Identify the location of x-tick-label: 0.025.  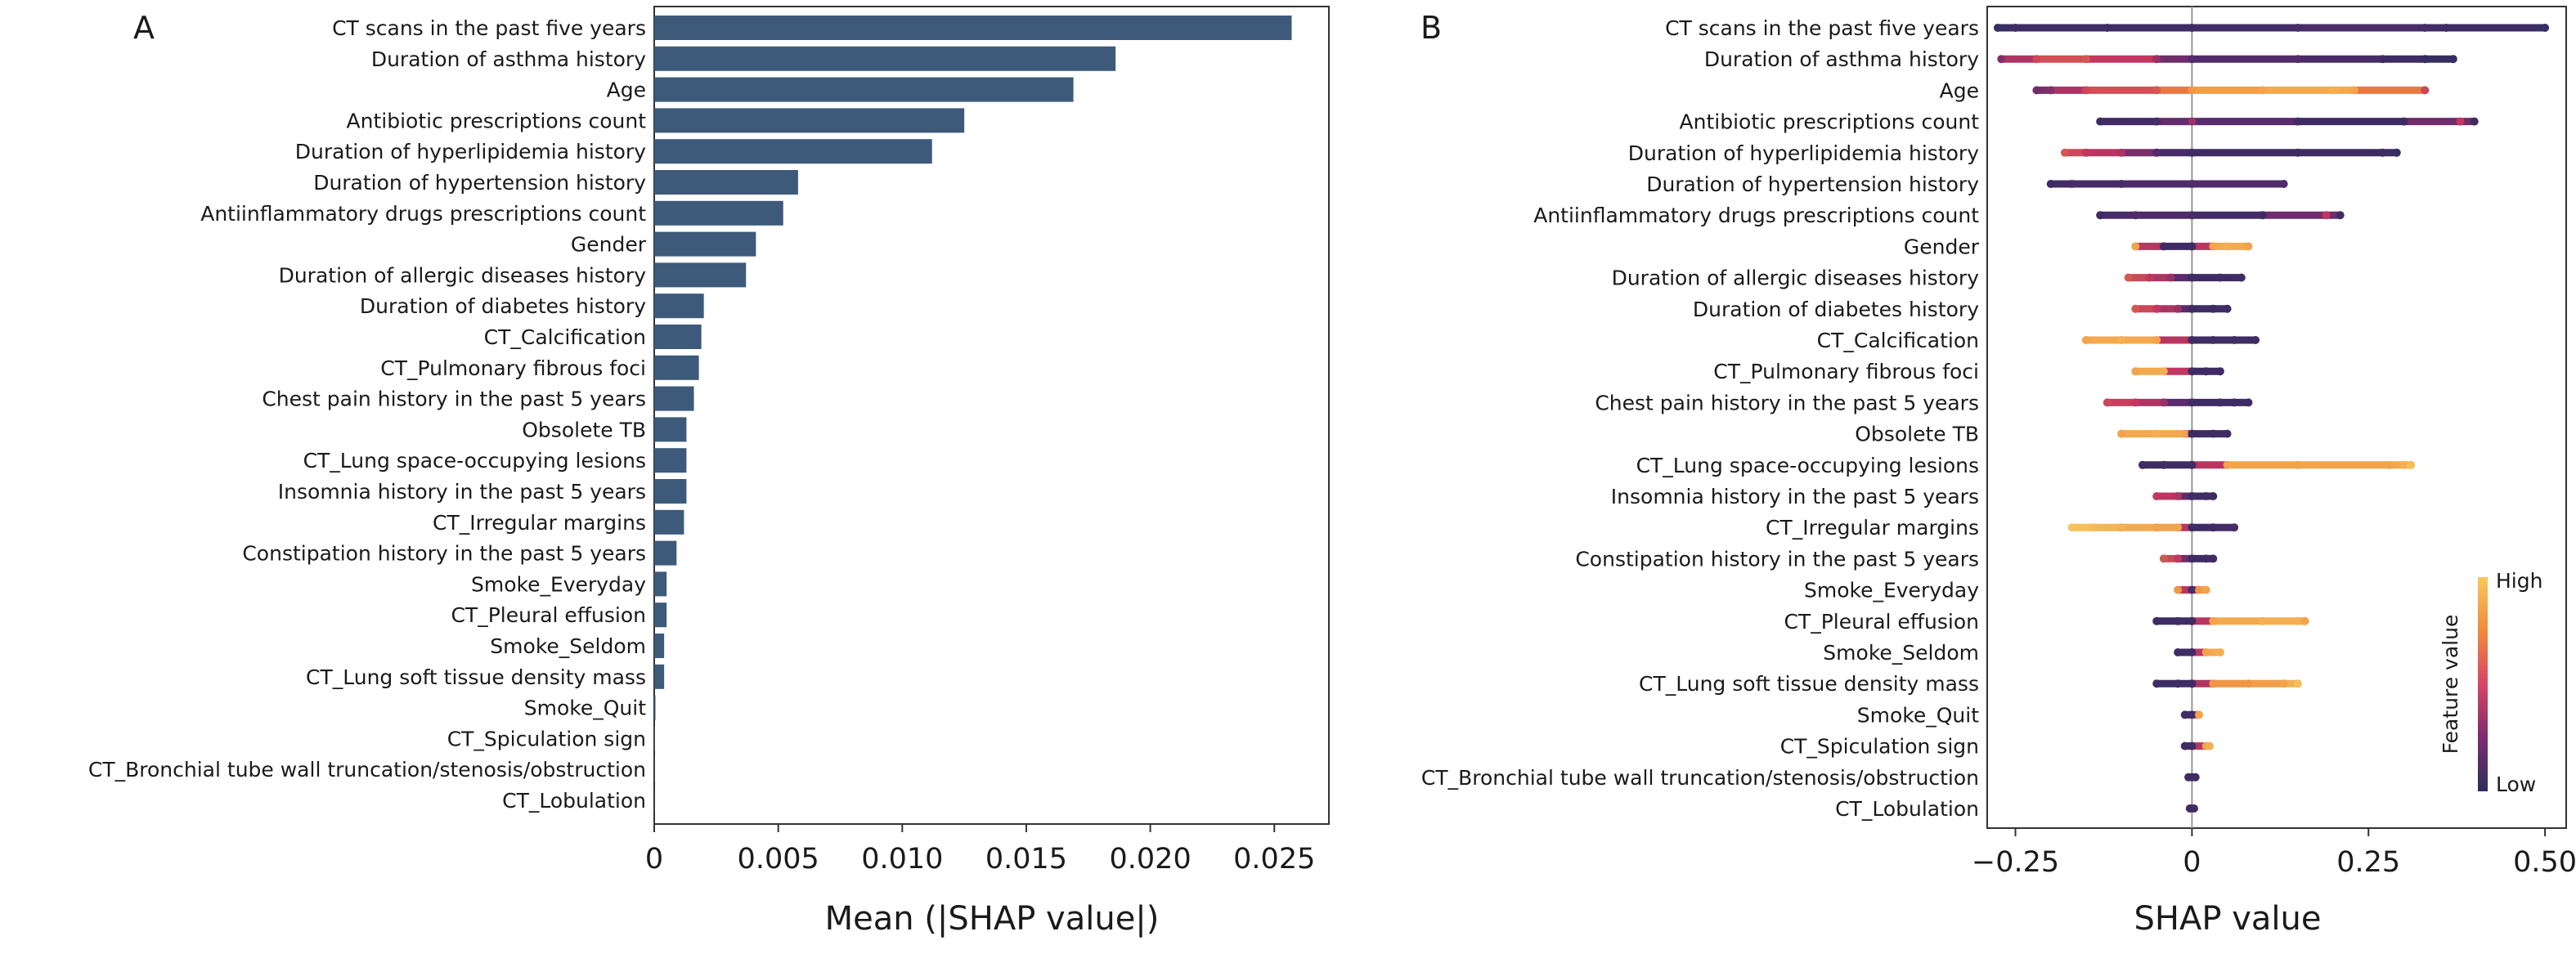
(1274, 859).